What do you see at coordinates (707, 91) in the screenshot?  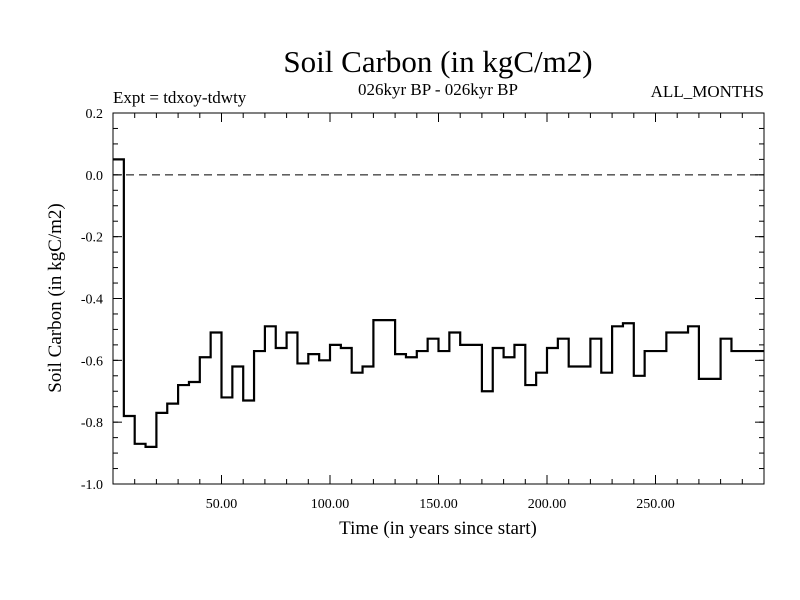 I see `months-label: ALL_MONTHS` at bounding box center [707, 91].